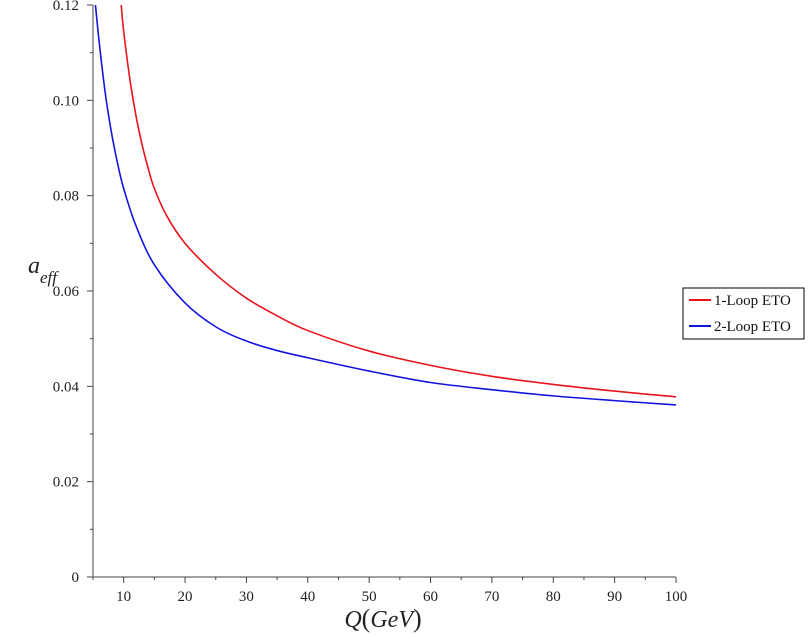 The image size is (809, 637). I want to click on x-axis-title: Q(GeV), so click(382, 618).